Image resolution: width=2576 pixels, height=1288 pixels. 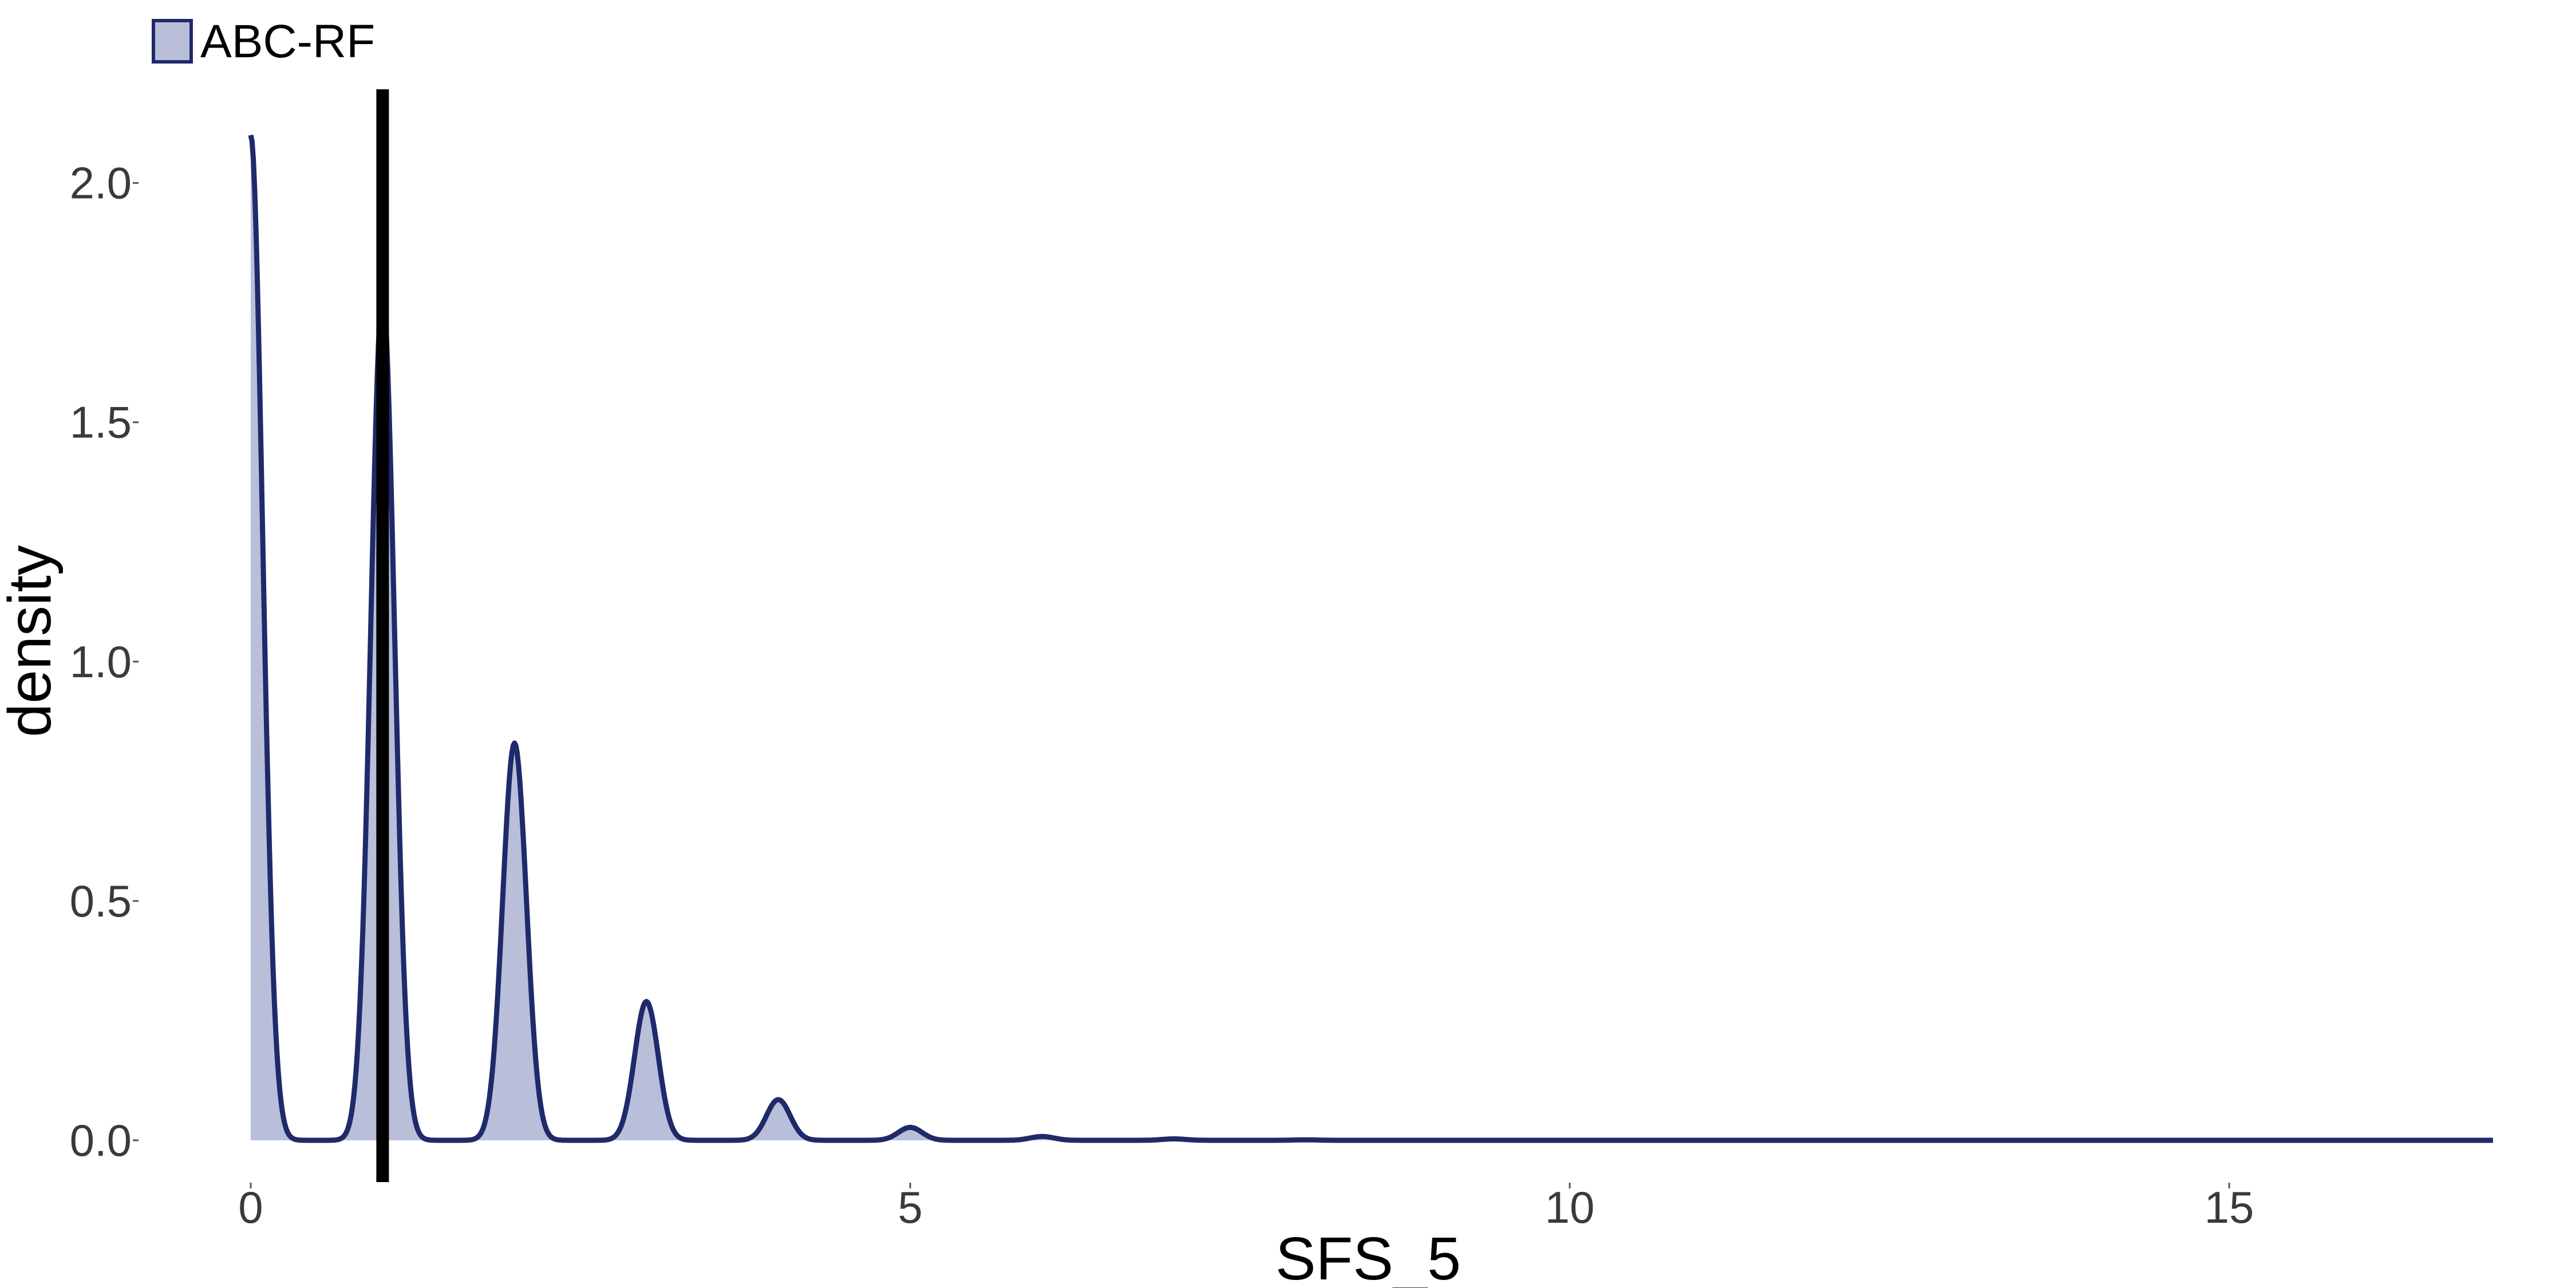 I want to click on legend: ABC-RF, so click(x=263, y=41).